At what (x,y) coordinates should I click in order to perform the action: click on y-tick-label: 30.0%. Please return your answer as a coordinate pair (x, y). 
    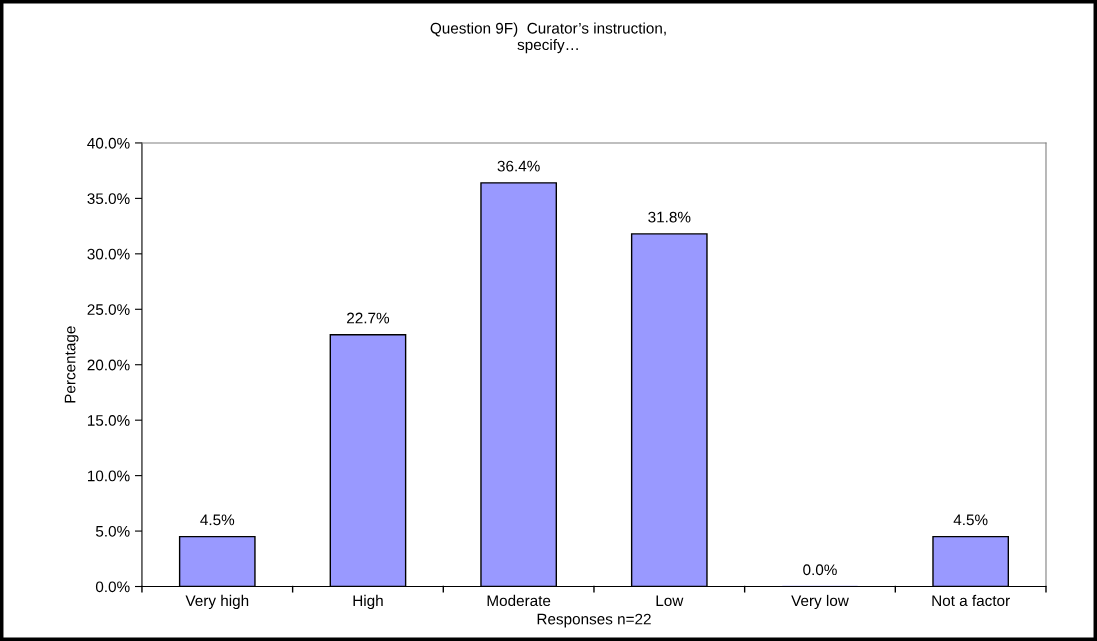
    Looking at the image, I should click on (108, 254).